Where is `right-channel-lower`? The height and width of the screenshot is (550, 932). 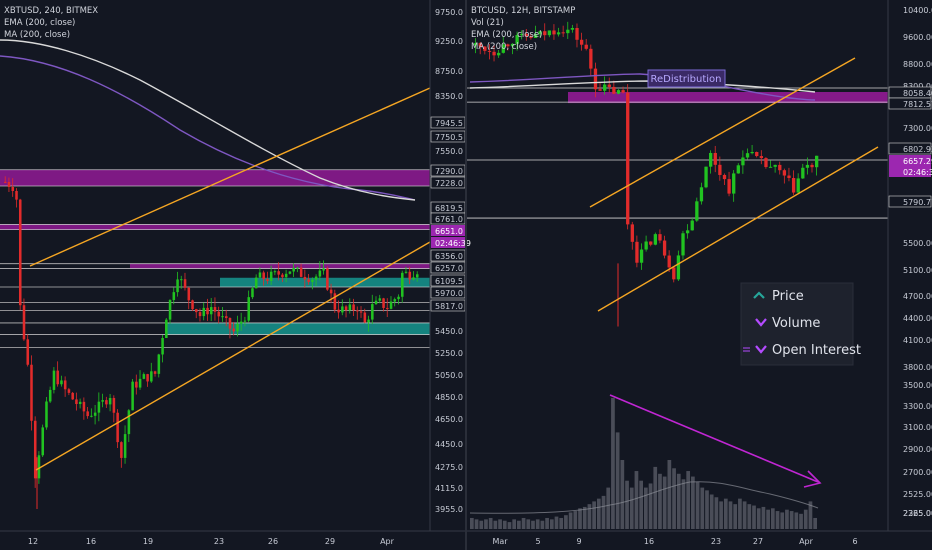 right-channel-lower is located at coordinates (738, 229).